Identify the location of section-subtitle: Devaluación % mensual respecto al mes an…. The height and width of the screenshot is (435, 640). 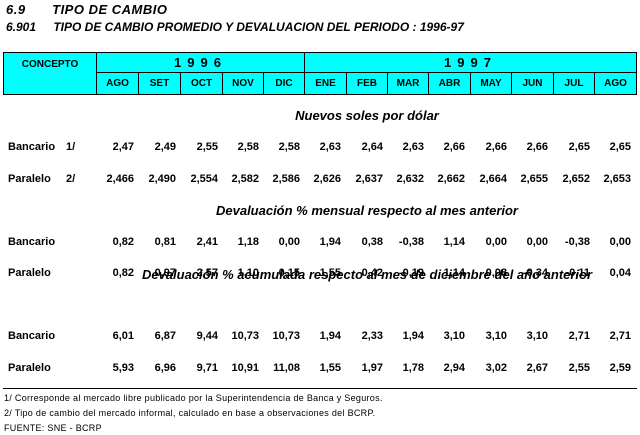
(366, 210).